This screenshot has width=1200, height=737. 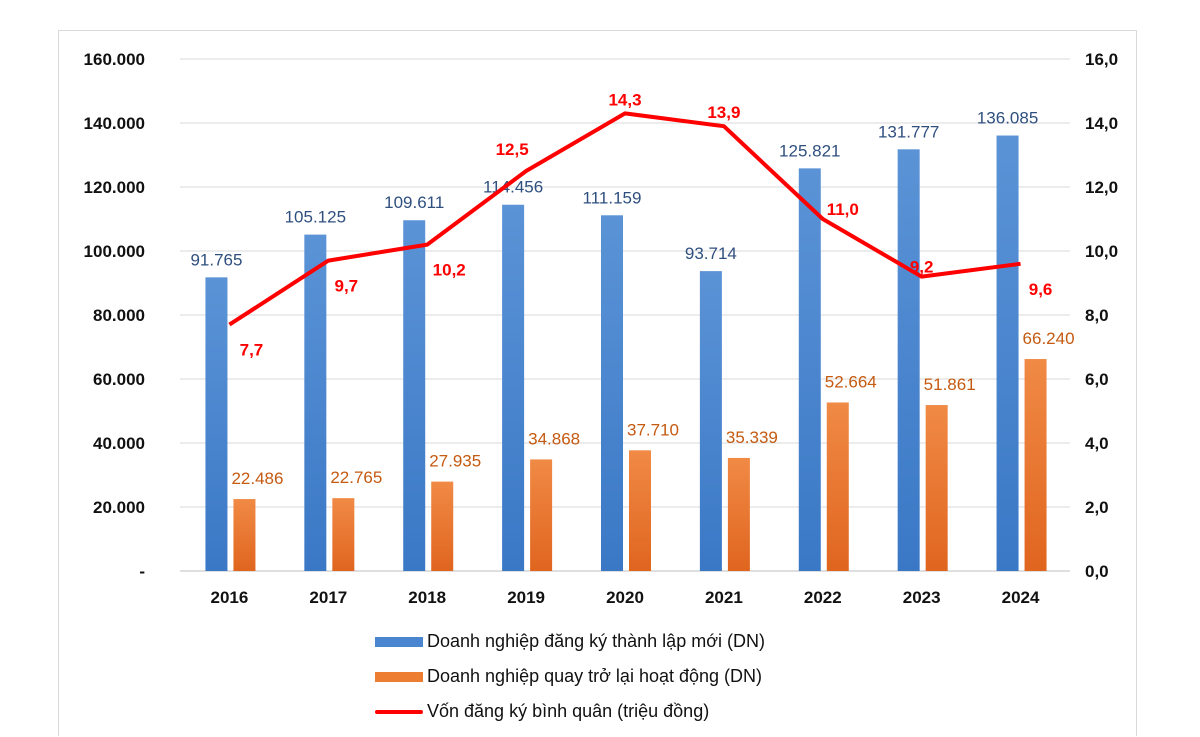 What do you see at coordinates (1097, 507) in the screenshot?
I see `y-right-tick-label: 2,0` at bounding box center [1097, 507].